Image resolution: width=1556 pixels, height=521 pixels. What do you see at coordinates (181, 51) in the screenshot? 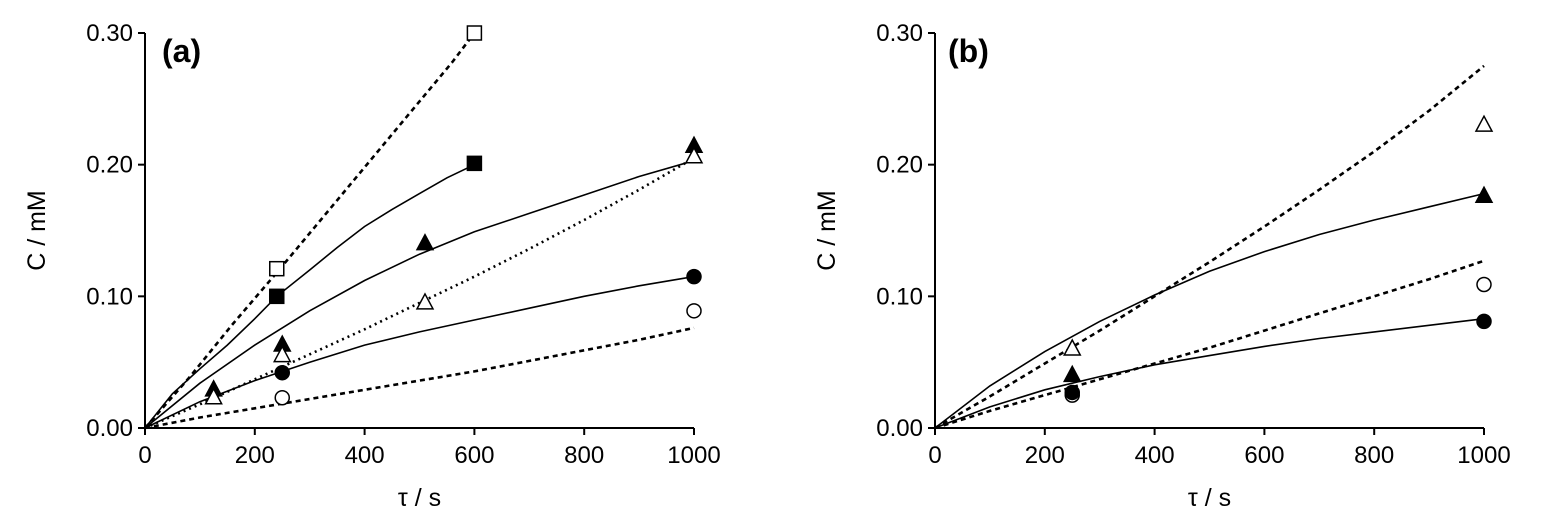
I see `panel-label: (a)` at bounding box center [181, 51].